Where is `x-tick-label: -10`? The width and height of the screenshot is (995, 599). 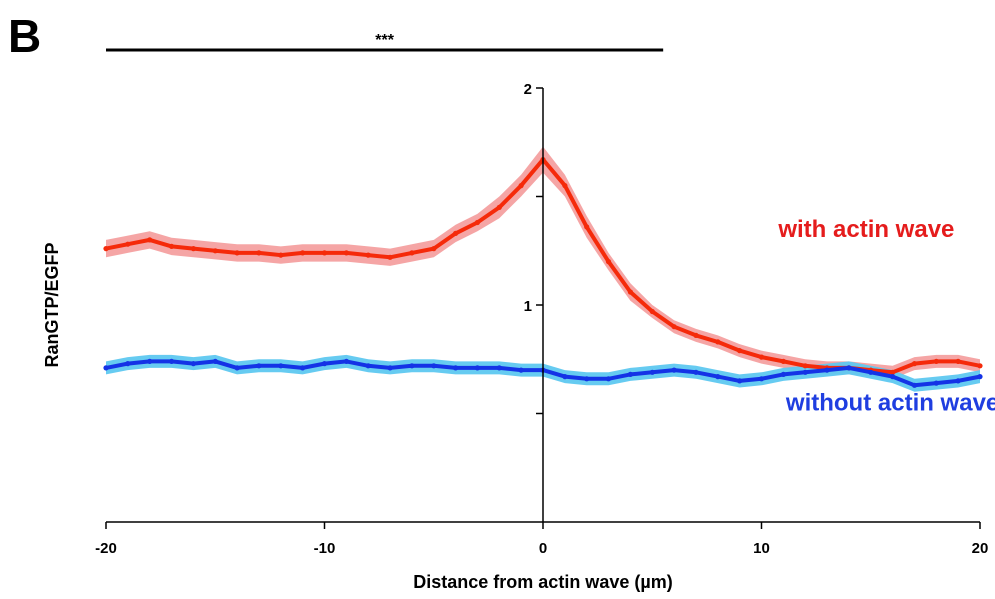 x-tick-label: -10 is located at coordinates (325, 548).